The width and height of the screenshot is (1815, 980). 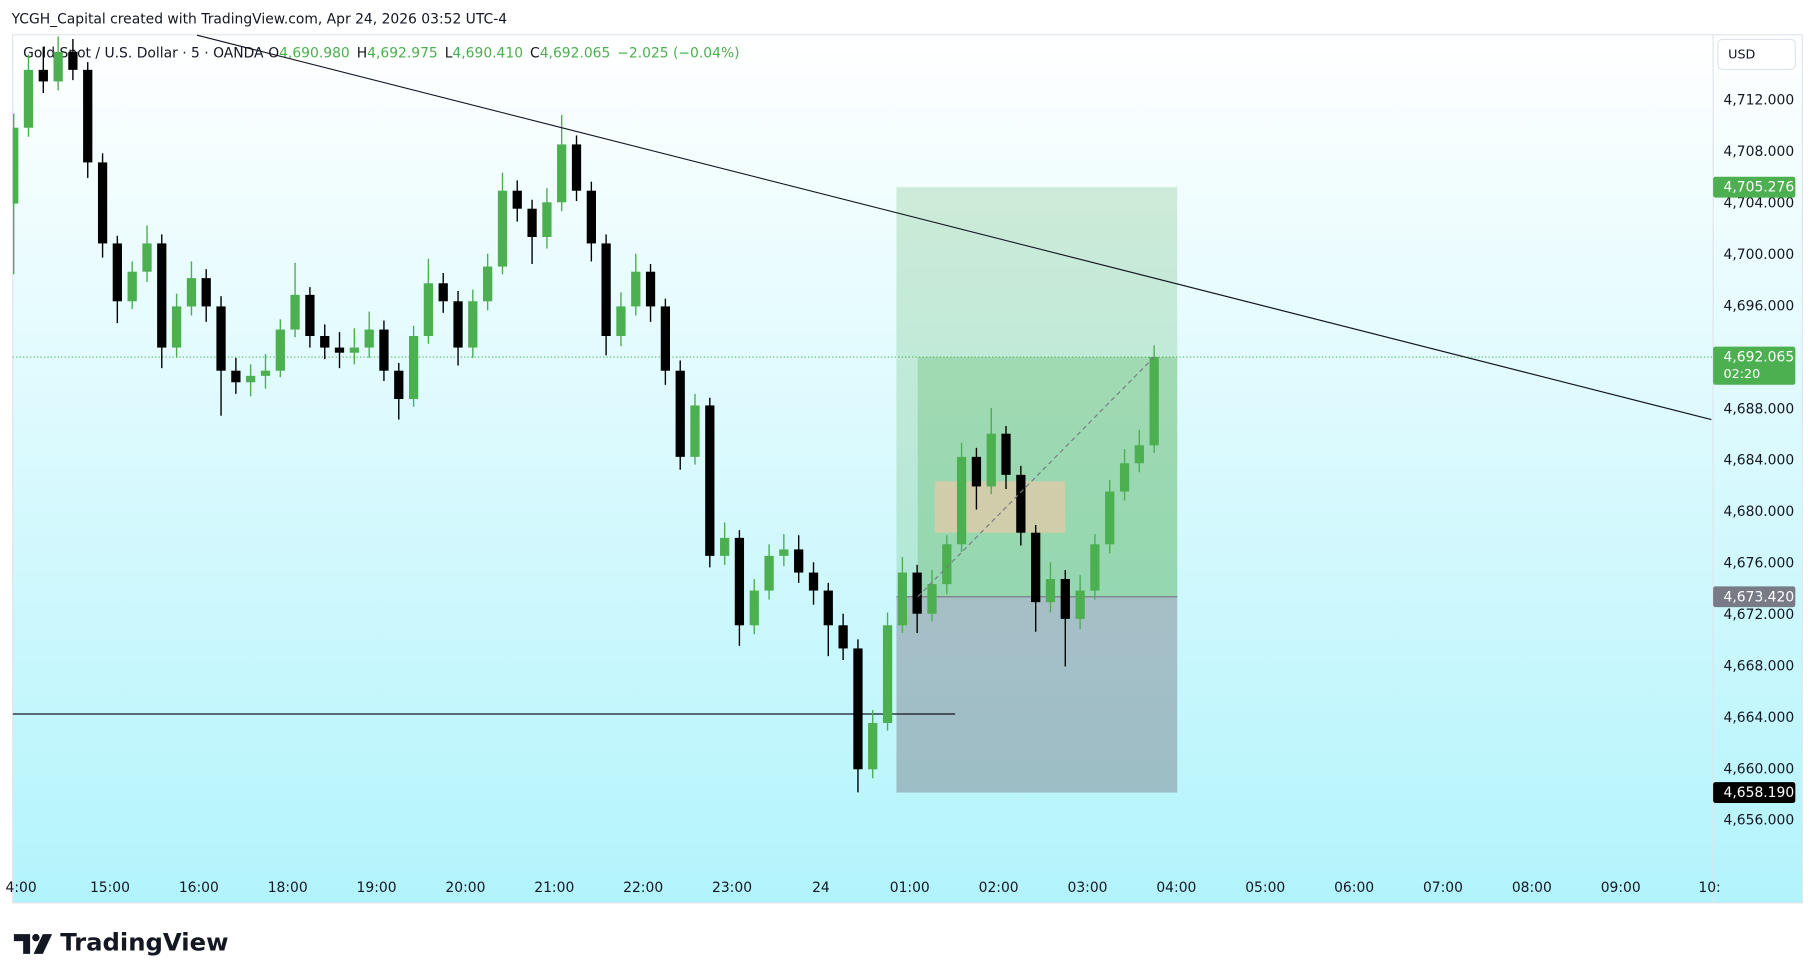 What do you see at coordinates (1759, 101) in the screenshot?
I see `y-tick-label: 4,712.000` at bounding box center [1759, 101].